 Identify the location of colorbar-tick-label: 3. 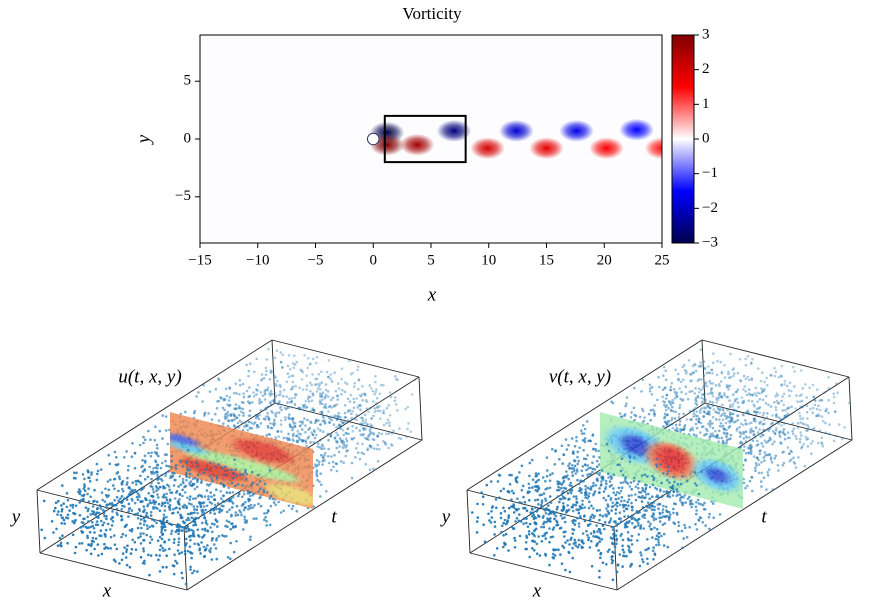
(706, 34).